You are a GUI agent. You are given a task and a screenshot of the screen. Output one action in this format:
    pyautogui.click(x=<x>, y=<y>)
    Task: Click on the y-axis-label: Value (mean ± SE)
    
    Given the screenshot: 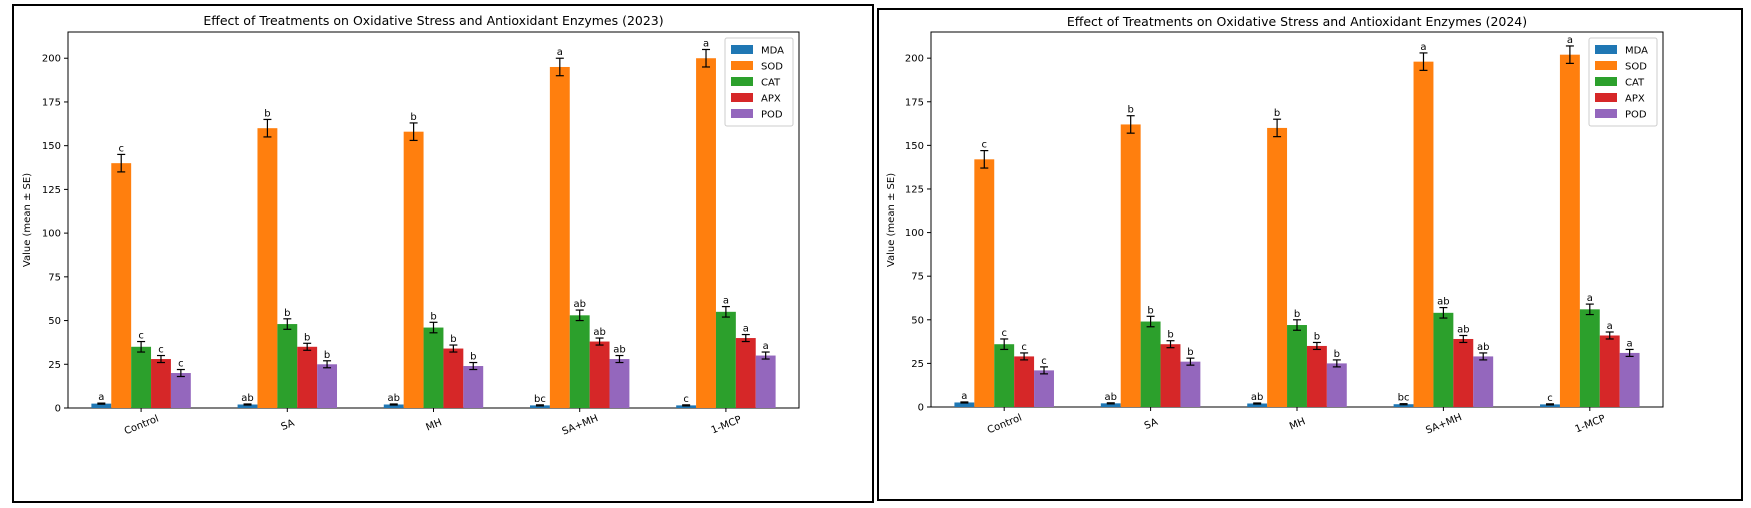 What is the action you would take?
    pyautogui.click(x=27, y=220)
    